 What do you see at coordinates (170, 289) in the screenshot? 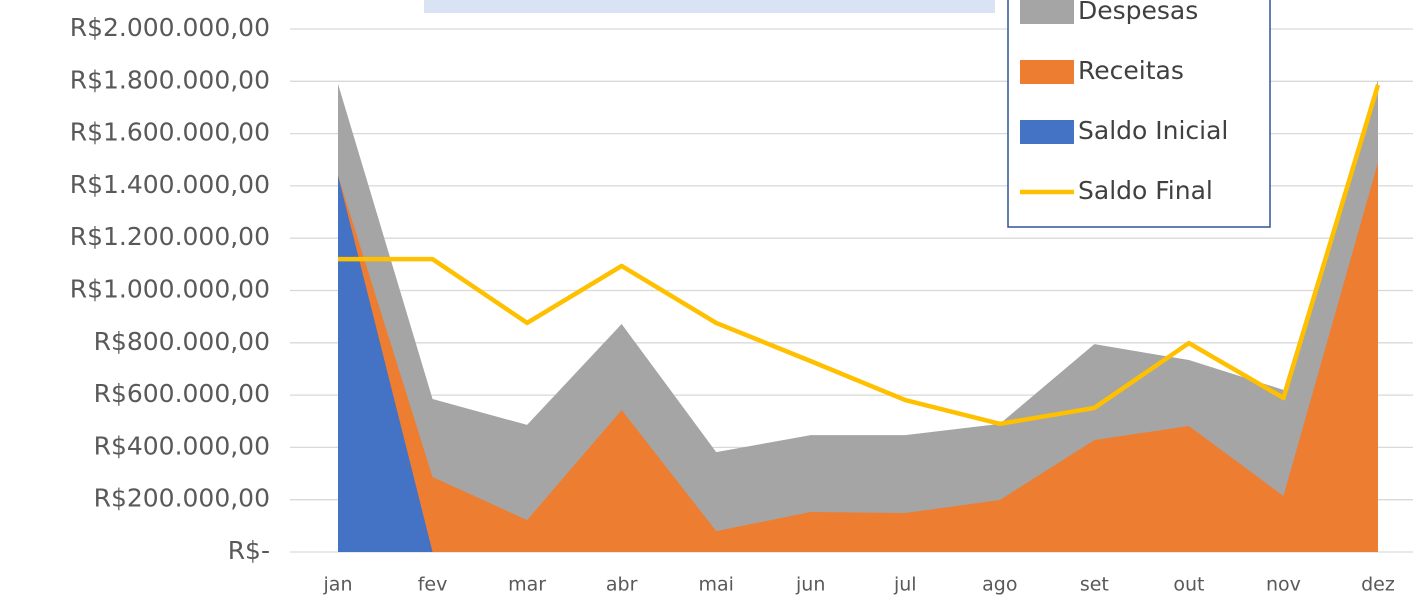
I see `y-tick-label: R$1.000.000,00` at bounding box center [170, 289].